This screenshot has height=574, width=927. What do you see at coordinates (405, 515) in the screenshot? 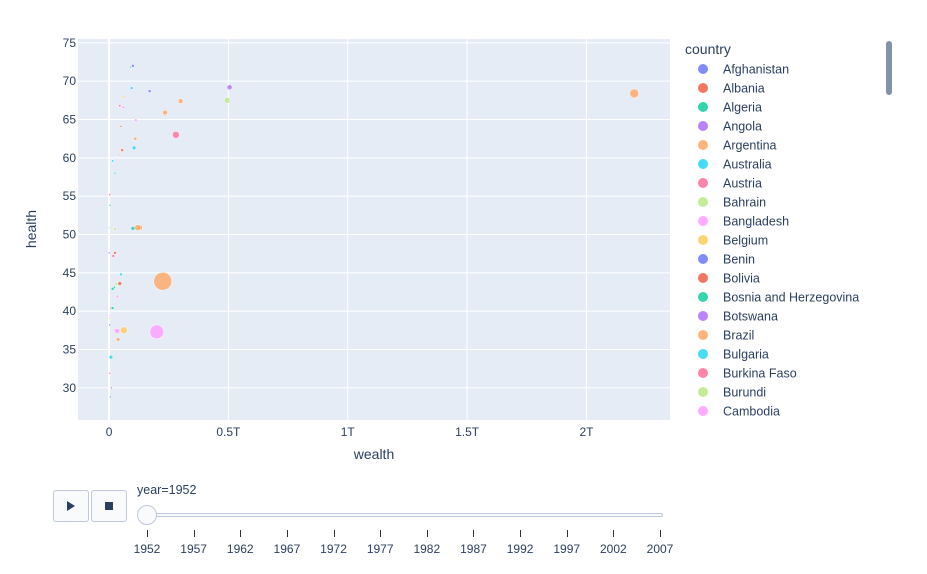
I see `year-slider-track` at bounding box center [405, 515].